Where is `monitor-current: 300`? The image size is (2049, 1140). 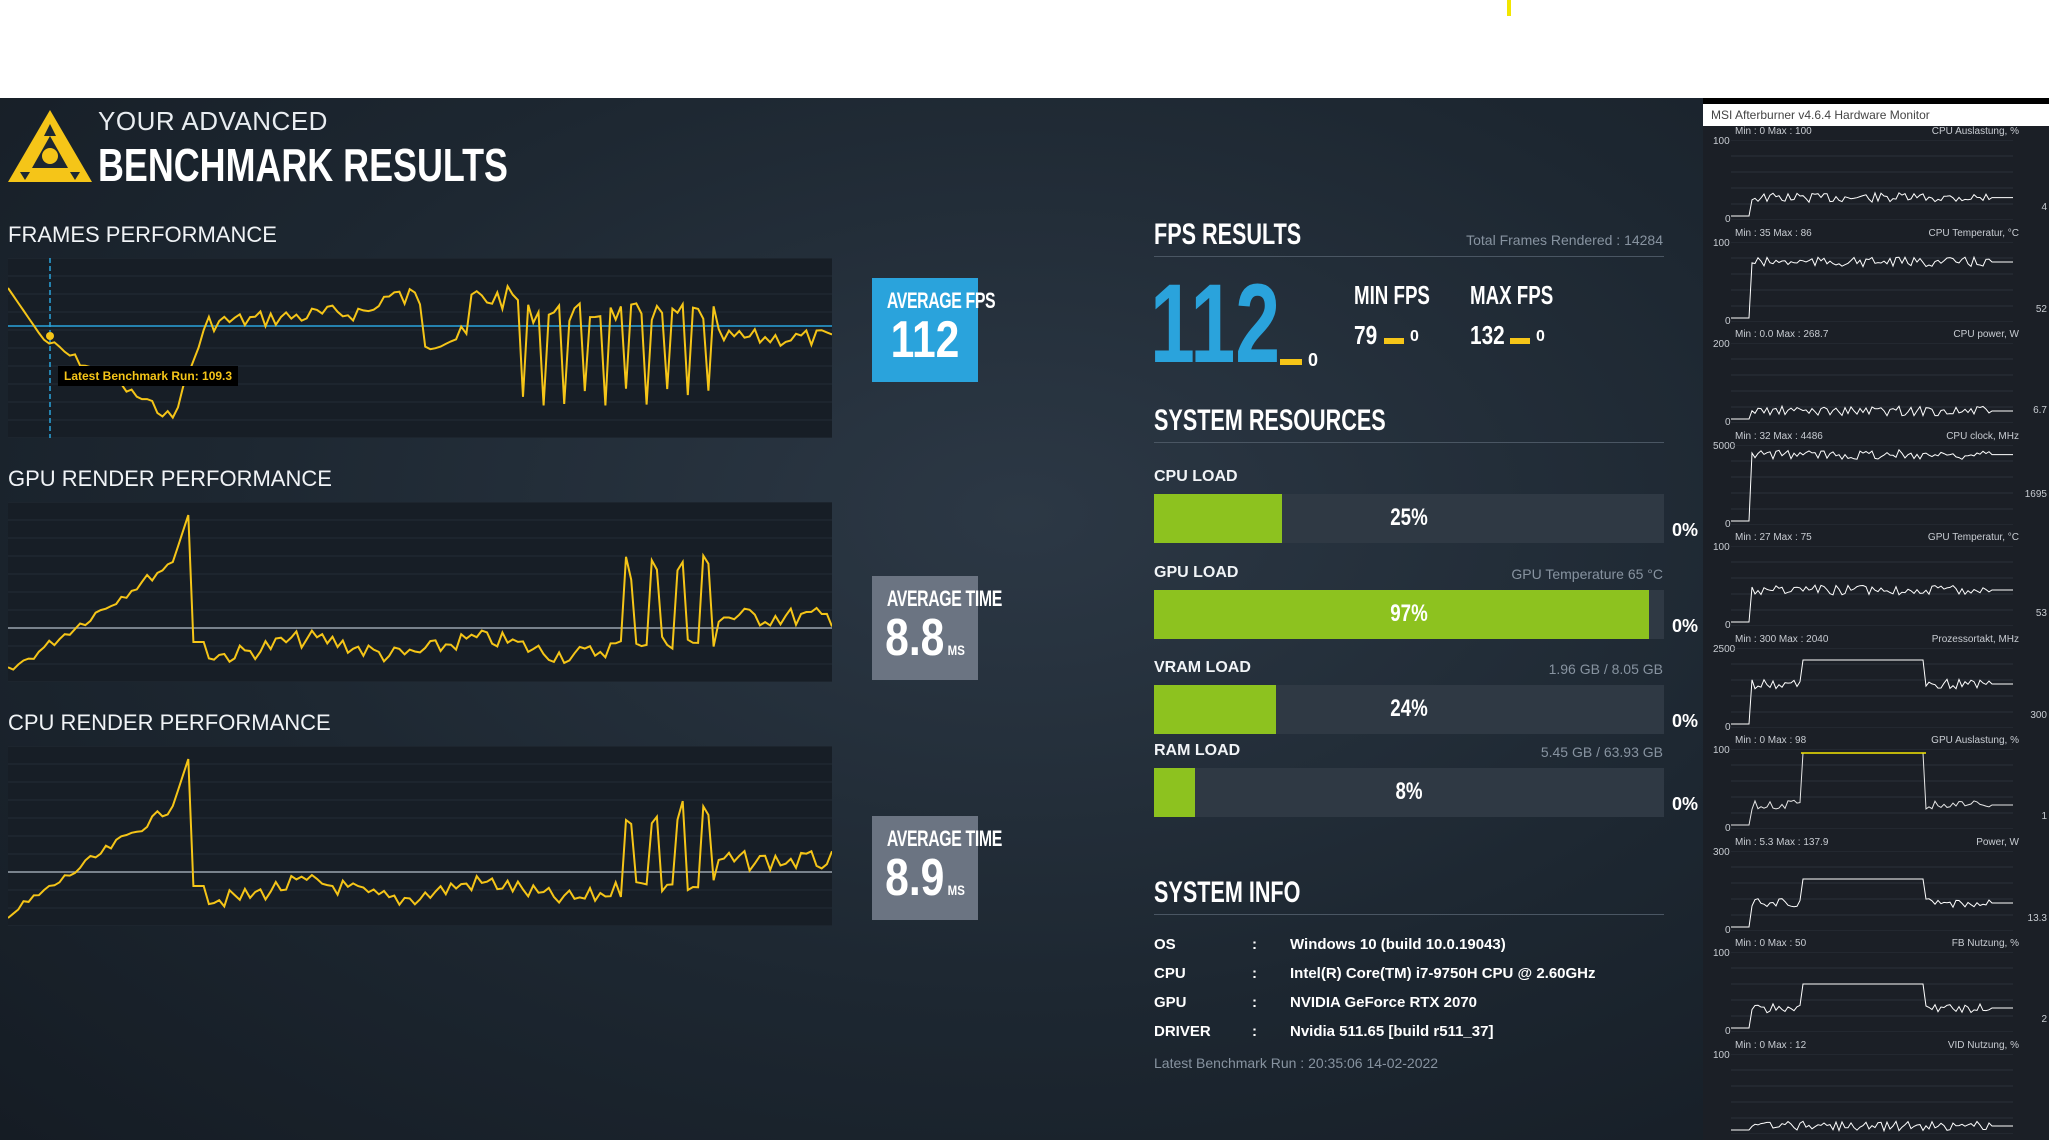
monitor-current: 300 is located at coordinates (2038, 715).